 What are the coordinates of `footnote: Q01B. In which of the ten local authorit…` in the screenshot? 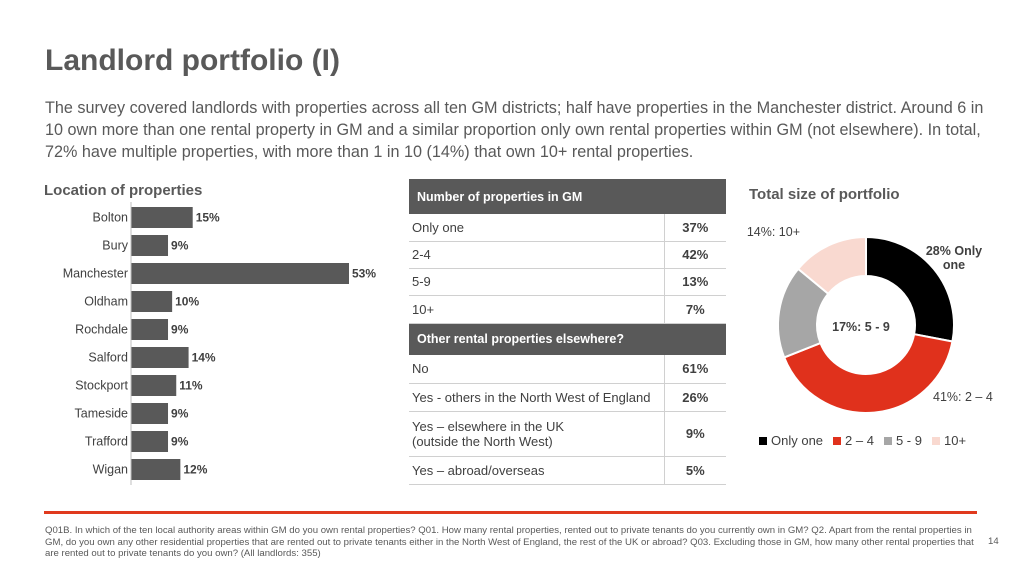 It's located at (509, 542).